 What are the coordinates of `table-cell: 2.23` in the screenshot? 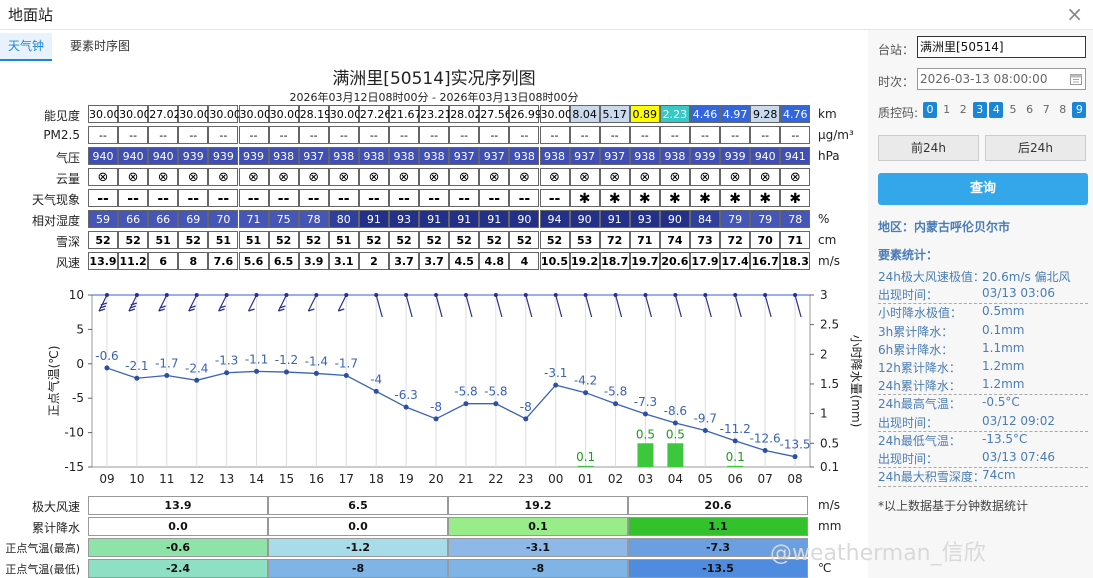 It's located at (674, 114).